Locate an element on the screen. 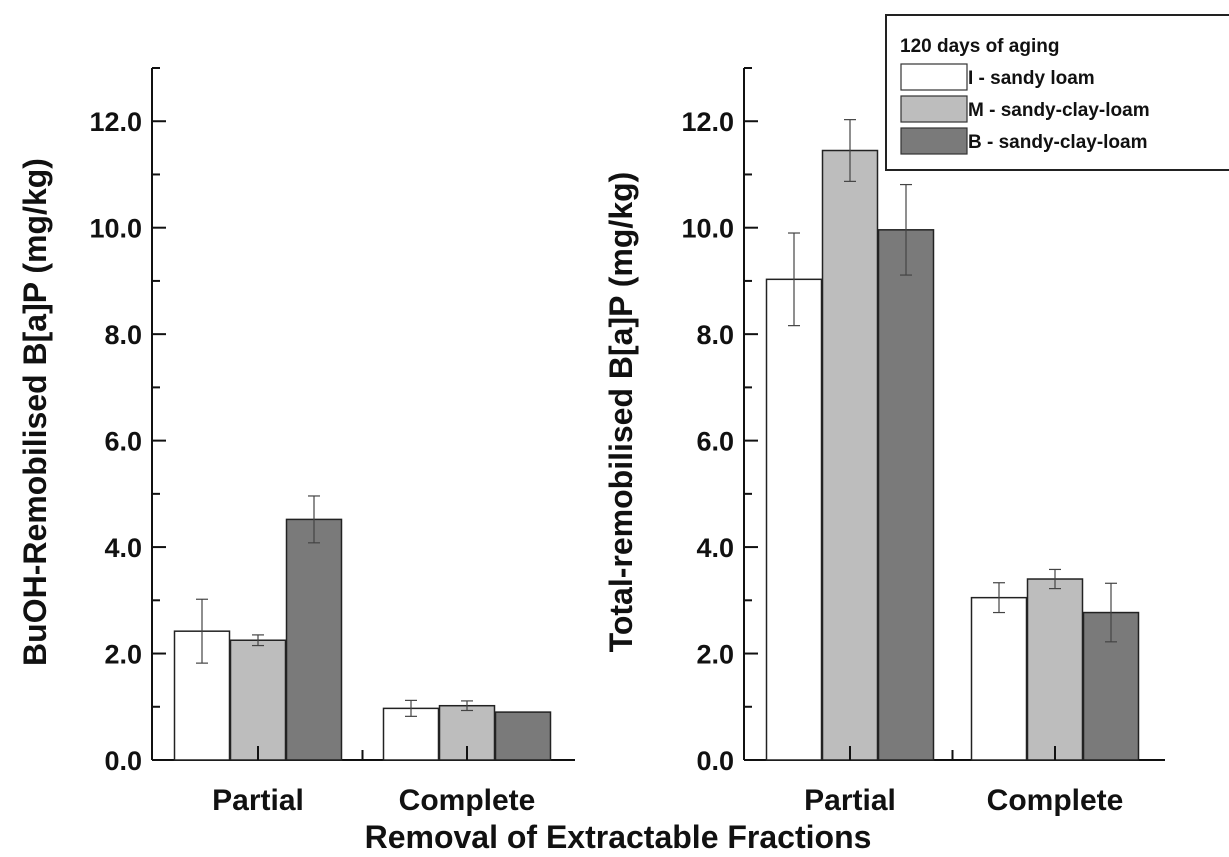 The height and width of the screenshot is (857, 1229). legend-label-2: M - sandy-clay-loam is located at coordinates (1059, 110).